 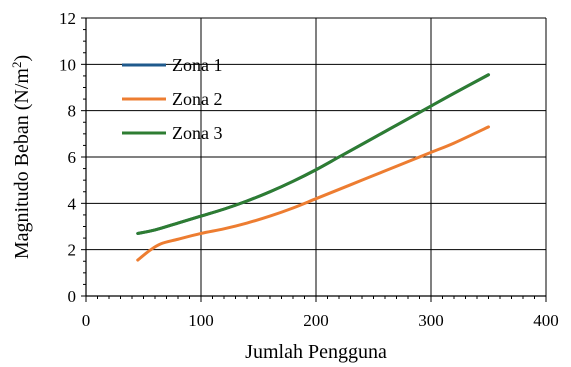 What do you see at coordinates (72, 250) in the screenshot?
I see `y-tick-label: 2` at bounding box center [72, 250].